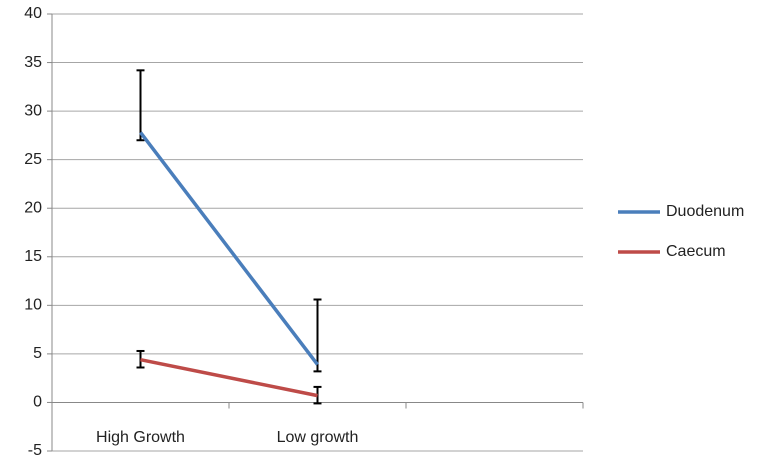 The image size is (780, 468). I want to click on y-tick-label: 20, so click(33, 207).